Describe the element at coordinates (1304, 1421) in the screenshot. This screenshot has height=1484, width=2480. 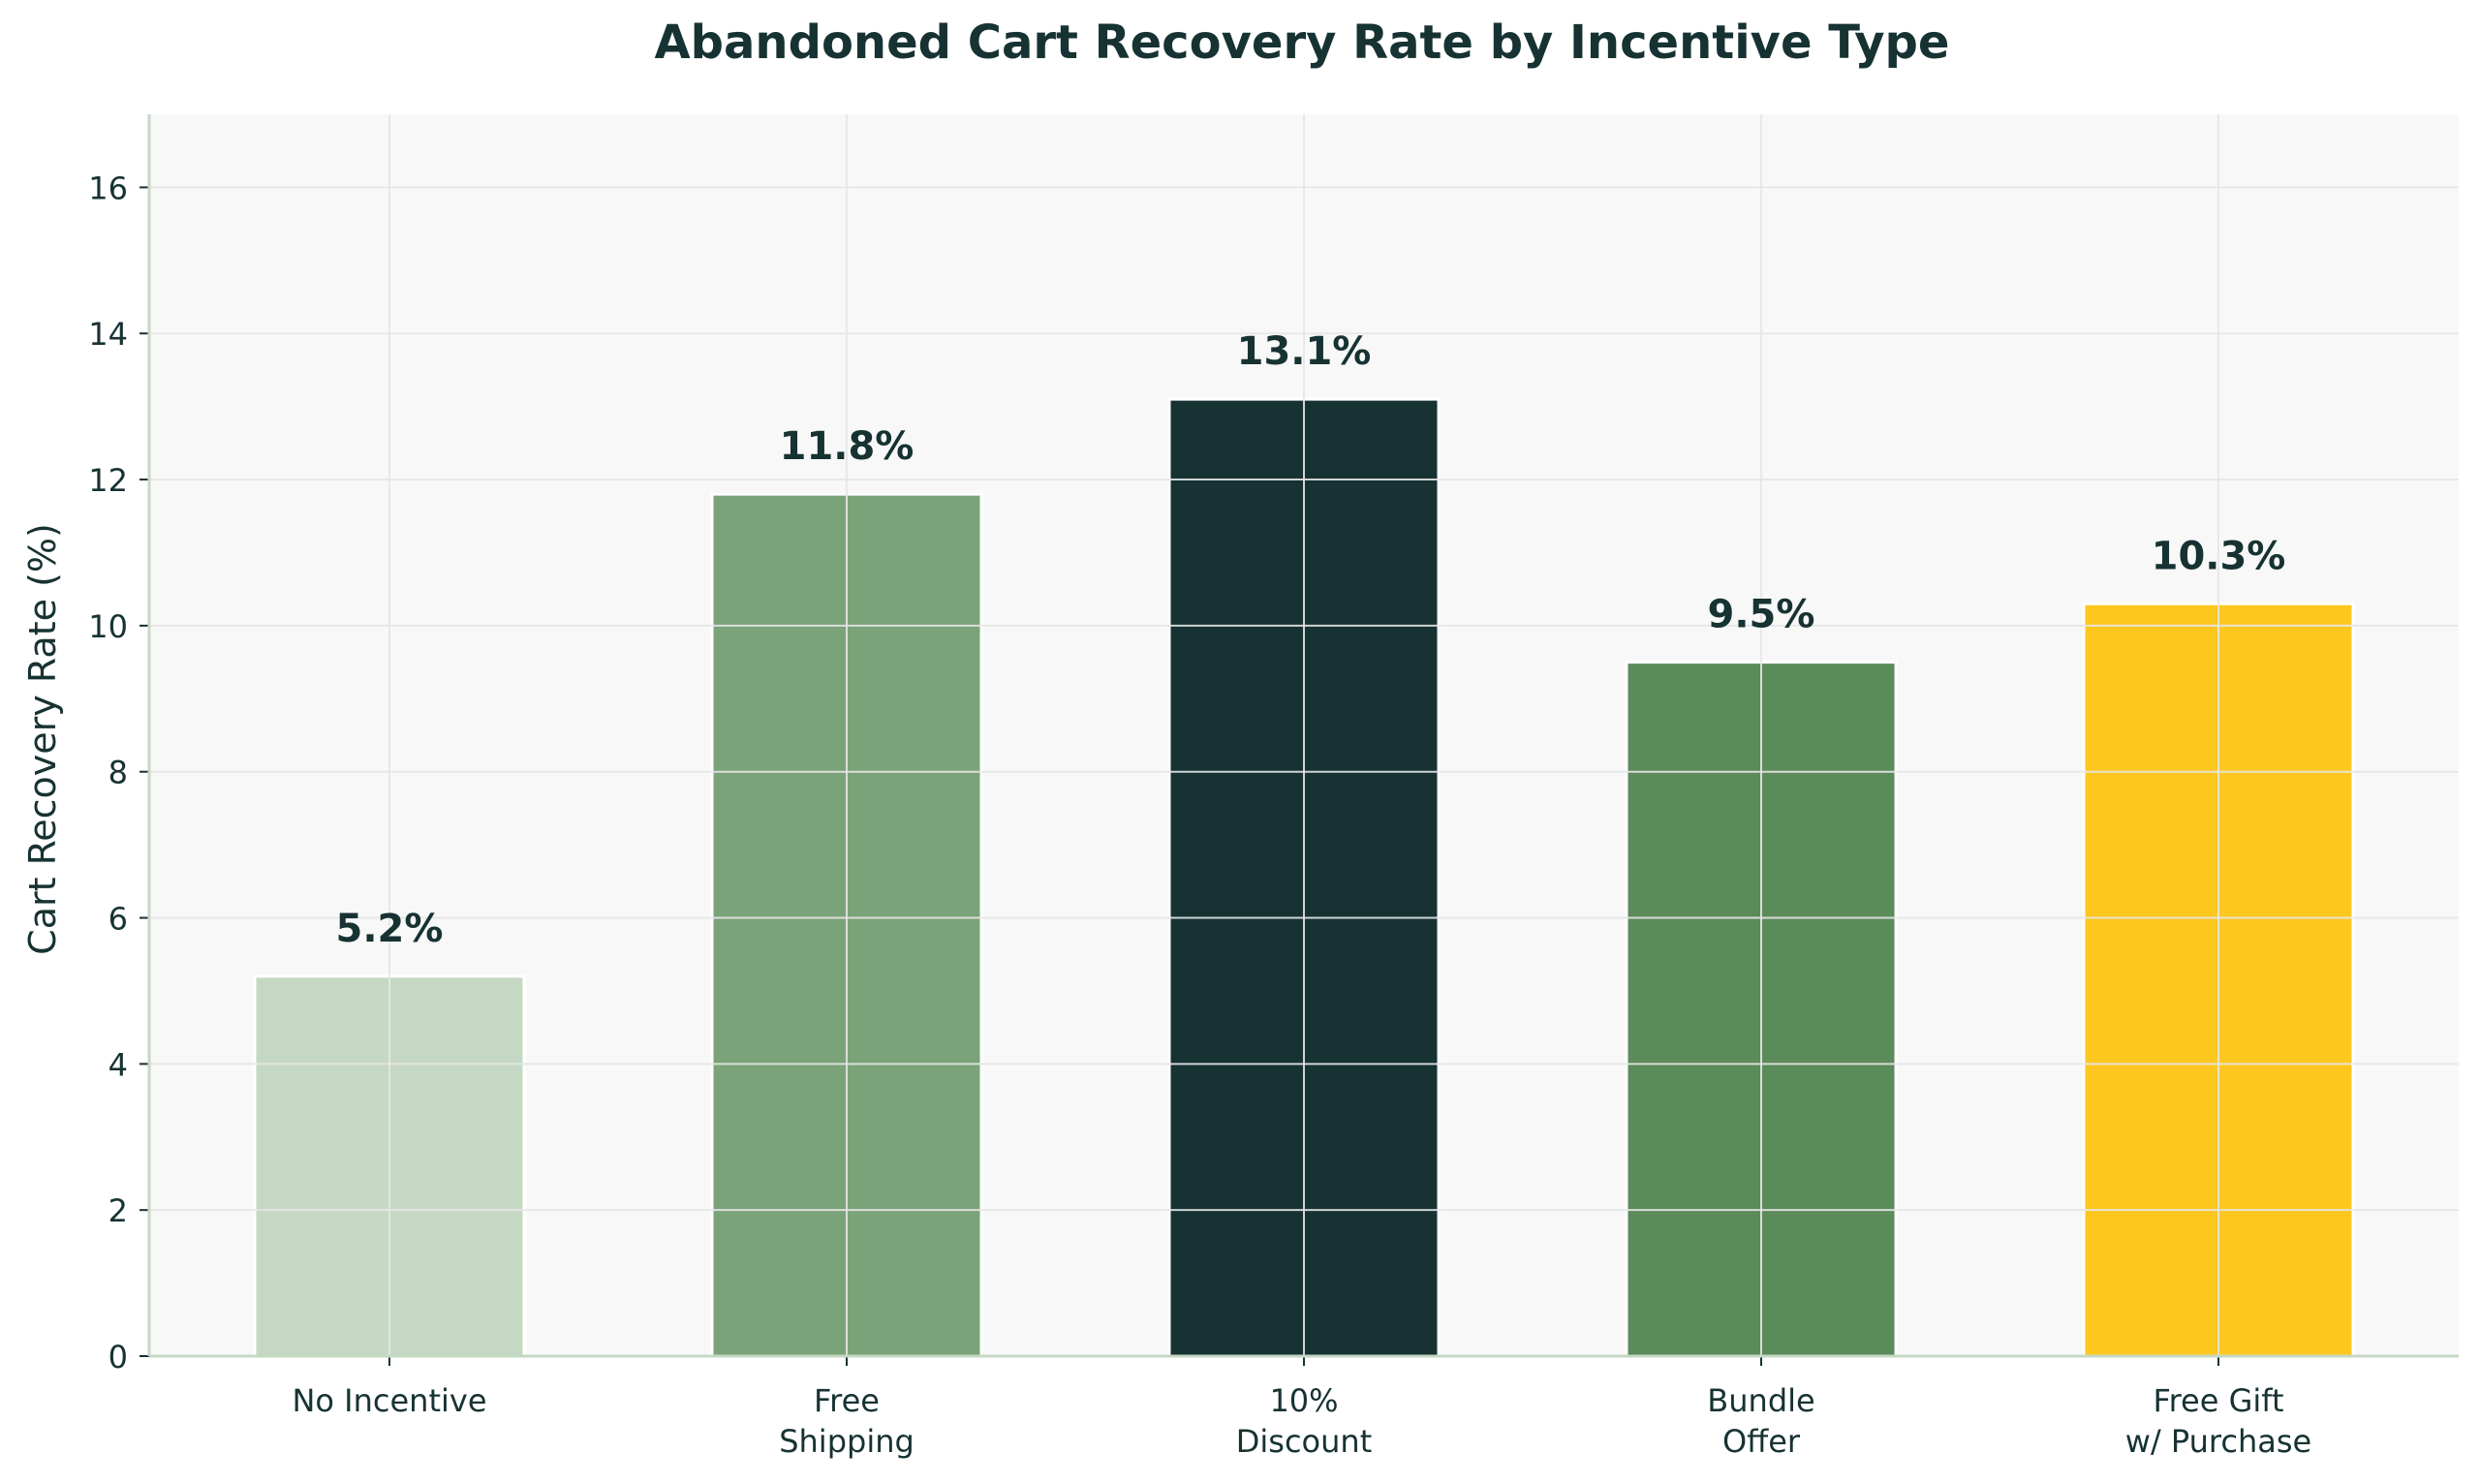
I see `x-tick-label: 10% Discount` at that location.